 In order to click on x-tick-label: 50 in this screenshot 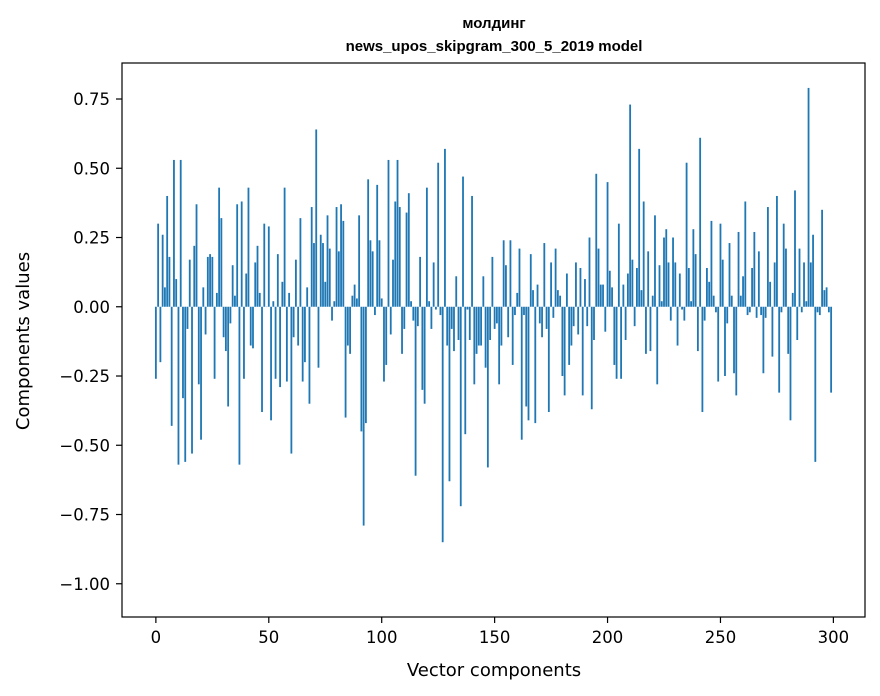, I will do `click(268, 637)`.